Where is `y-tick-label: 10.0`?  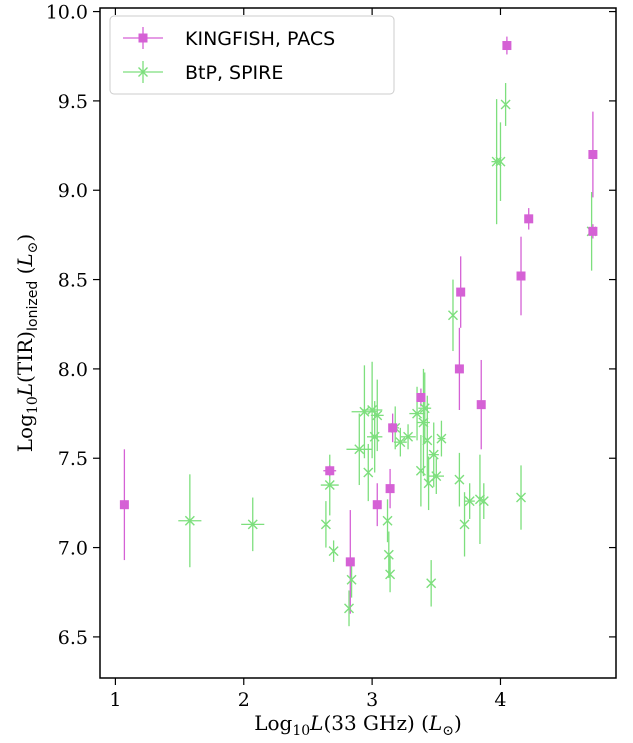 y-tick-label: 10.0 is located at coordinates (67, 13).